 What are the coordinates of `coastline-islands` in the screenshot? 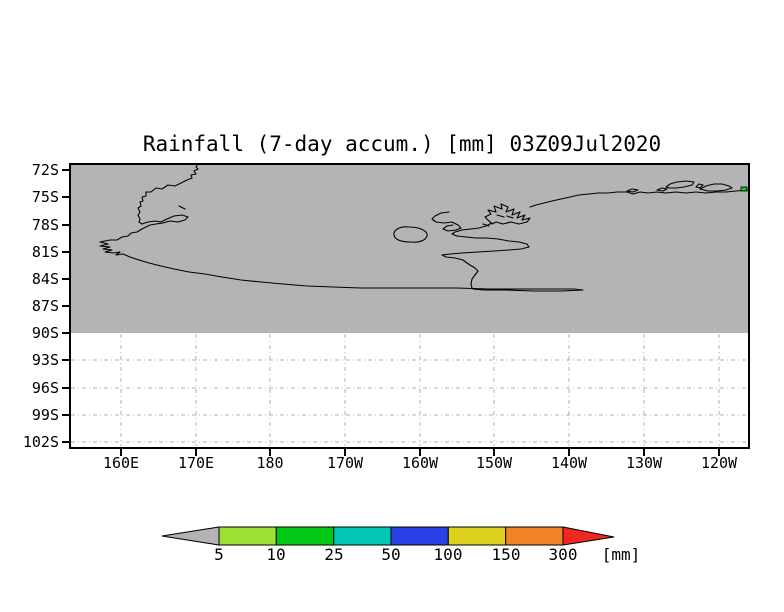 It's located at (679, 186).